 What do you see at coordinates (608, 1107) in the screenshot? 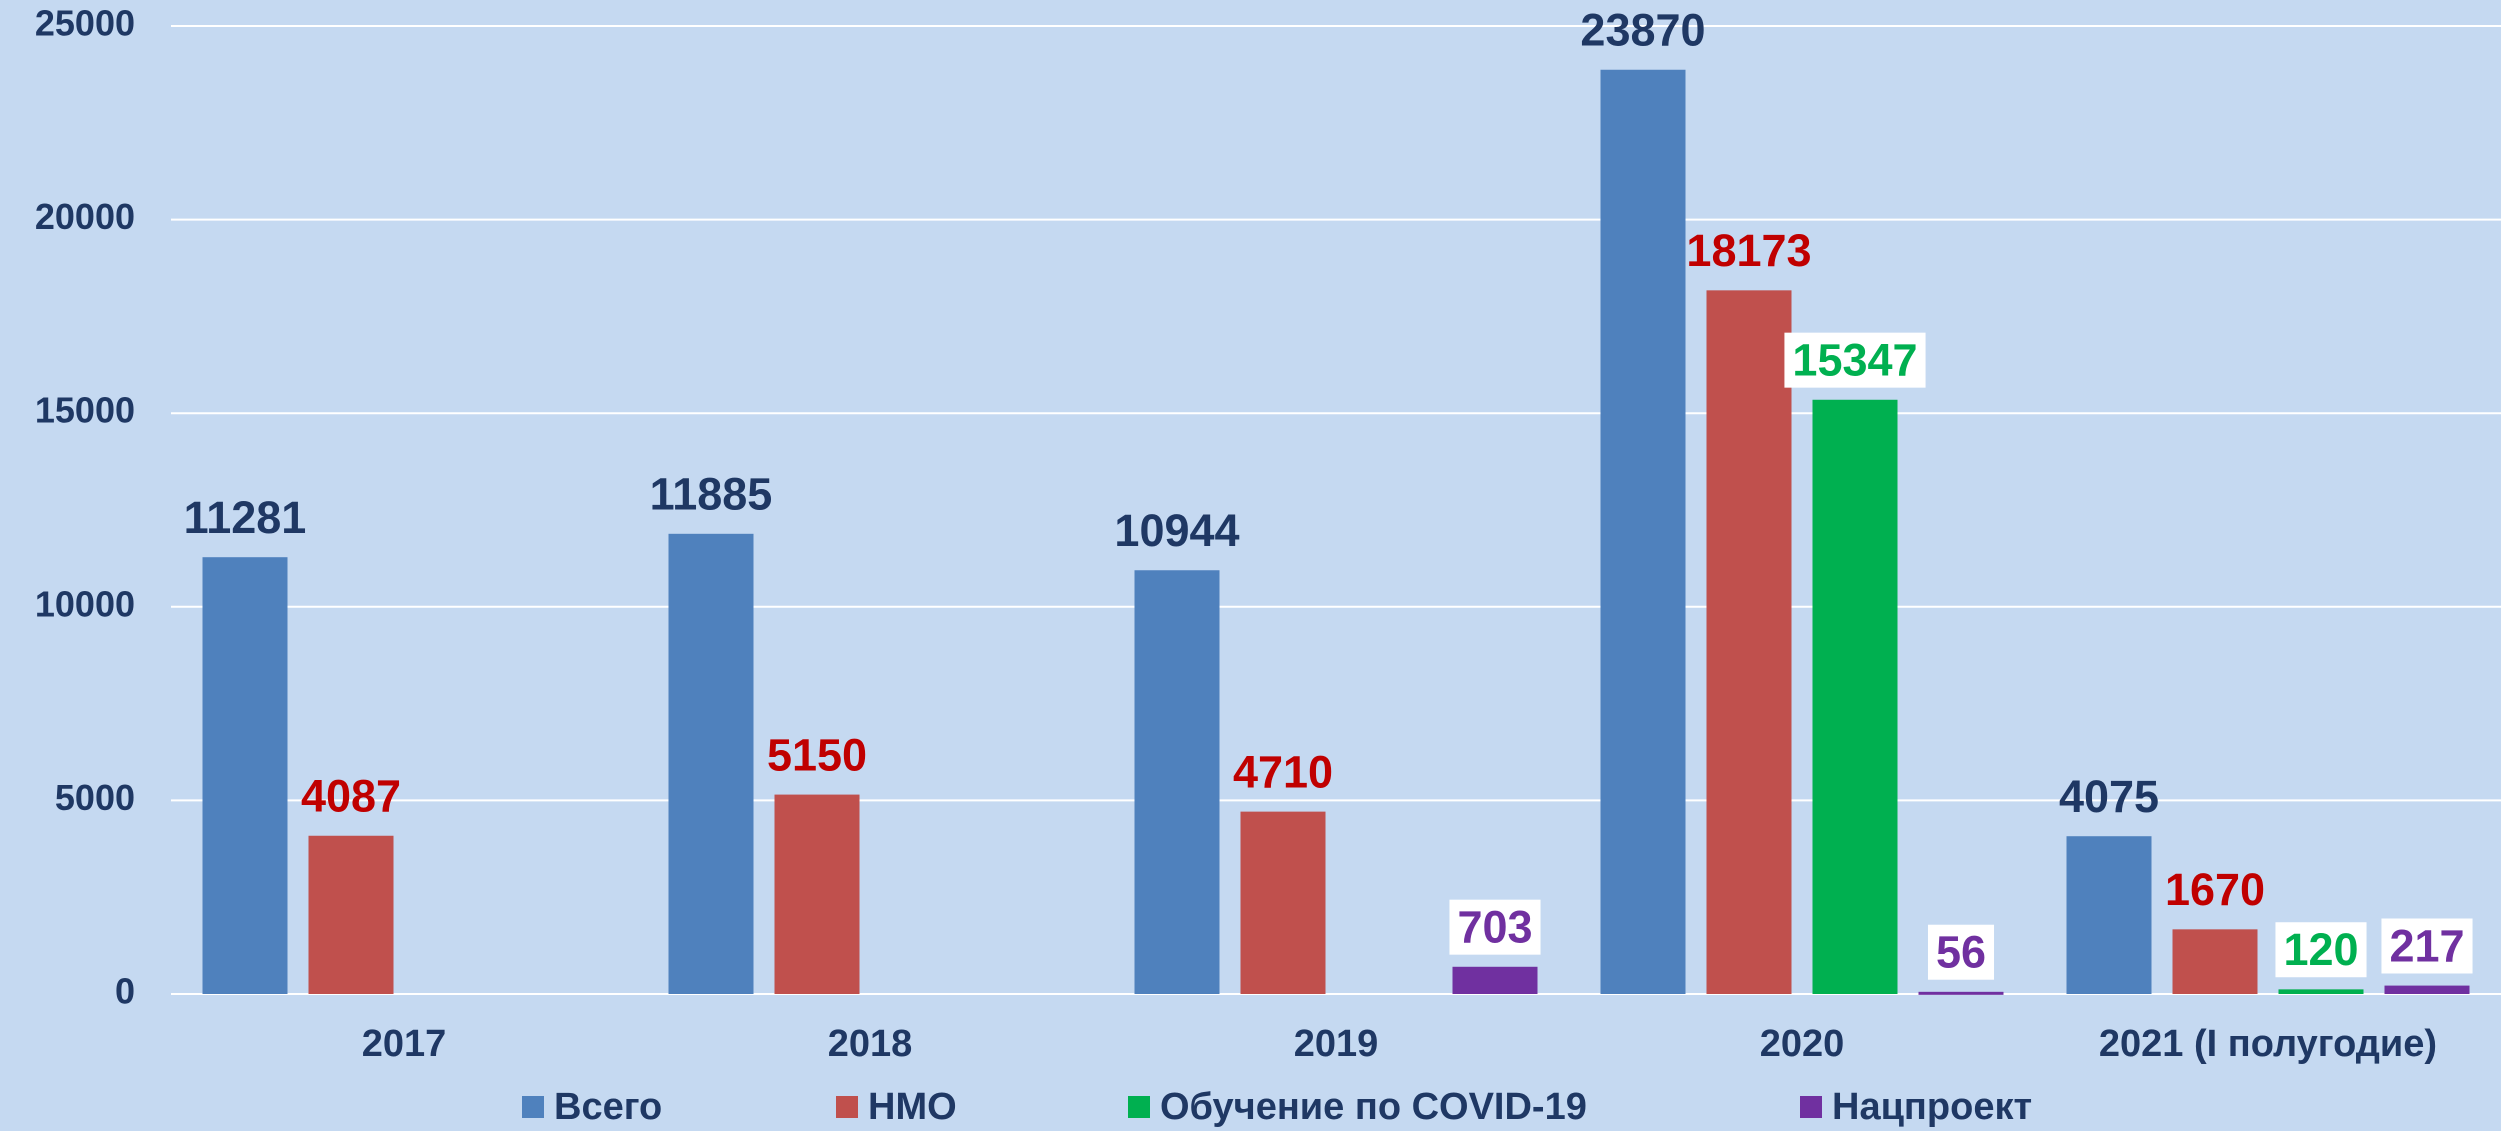
I see `legend-label: Всего` at bounding box center [608, 1107].